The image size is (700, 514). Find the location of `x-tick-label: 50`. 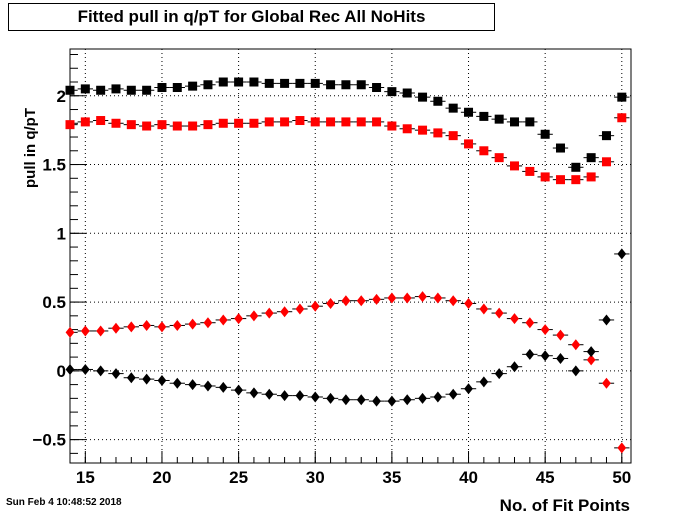

x-tick-label: 50 is located at coordinates (621, 477).